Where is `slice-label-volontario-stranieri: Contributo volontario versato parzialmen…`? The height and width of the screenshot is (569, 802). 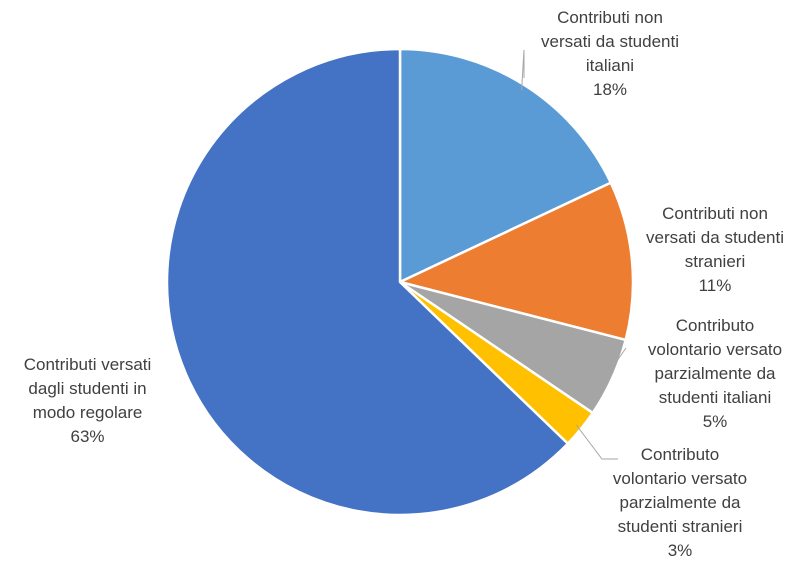 slice-label-volontario-stranieri: Contributo volontario versato parzialmen… is located at coordinates (680, 502).